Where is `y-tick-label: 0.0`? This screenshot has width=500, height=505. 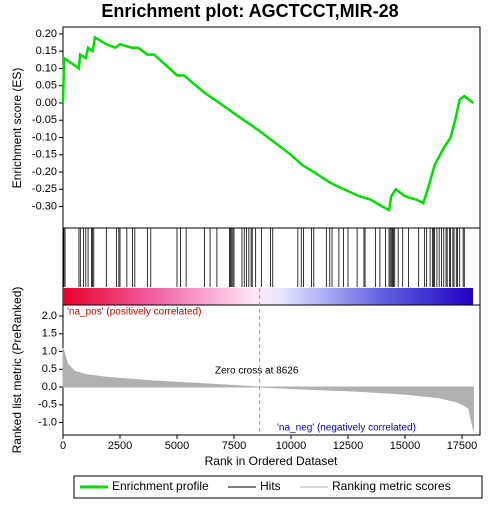
y-tick-label: 0.0 is located at coordinates (49, 387).